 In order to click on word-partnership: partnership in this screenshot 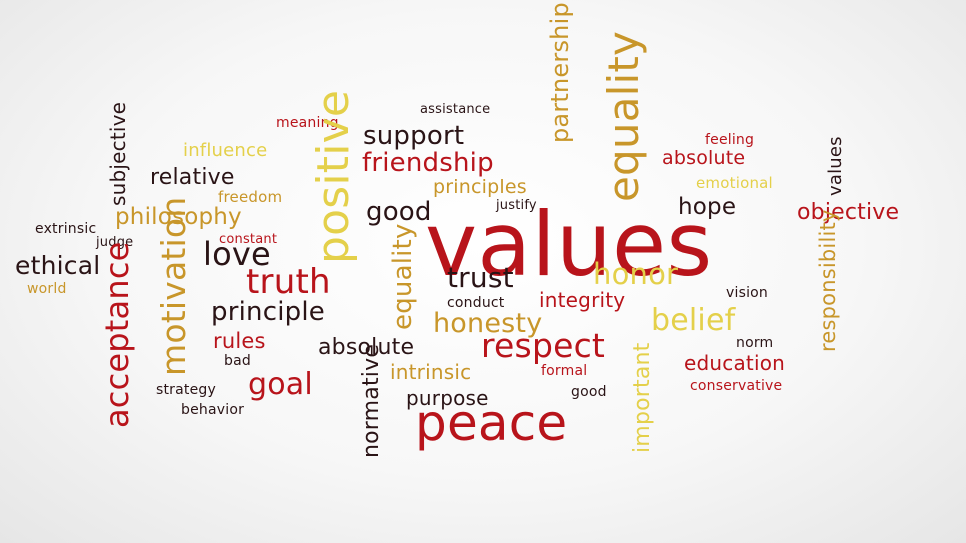, I will do `click(560, 72)`.